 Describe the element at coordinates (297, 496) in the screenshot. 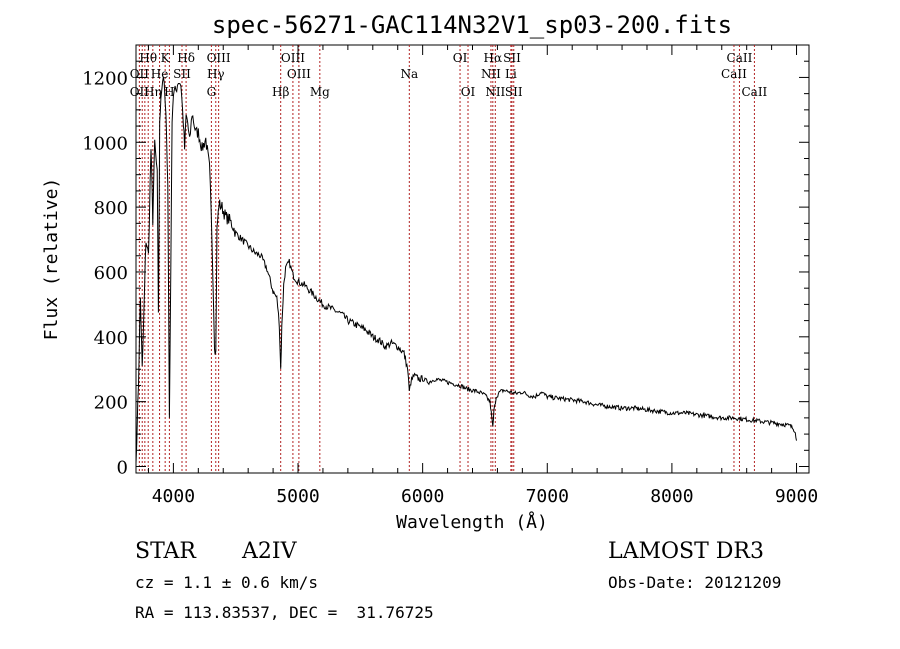

I see `x-tick-label: 5000` at that location.